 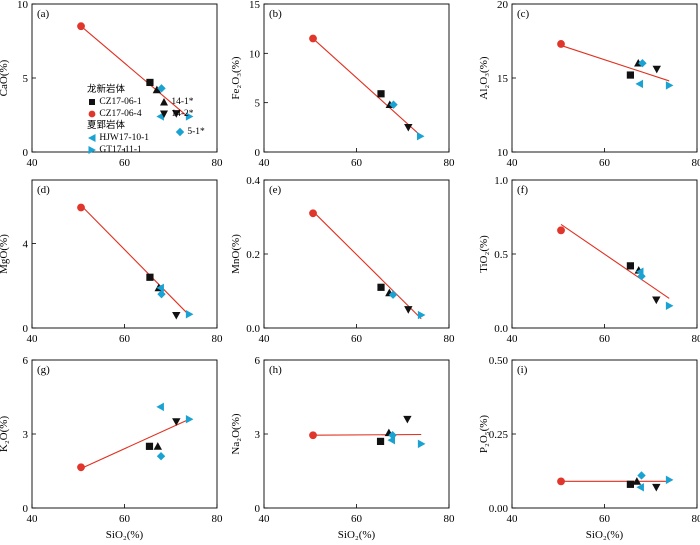 I want to click on panel-c: 40 60 80 10 15 20 (c) Al₂O₃(%), so click(x=589, y=84).